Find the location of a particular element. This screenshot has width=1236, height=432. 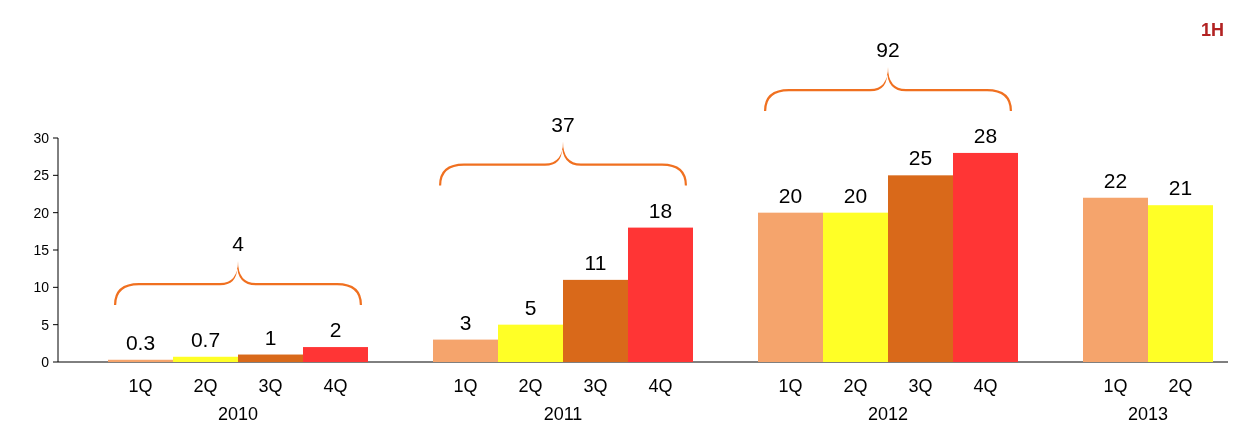

y-tick-label: 20 is located at coordinates (41, 212).